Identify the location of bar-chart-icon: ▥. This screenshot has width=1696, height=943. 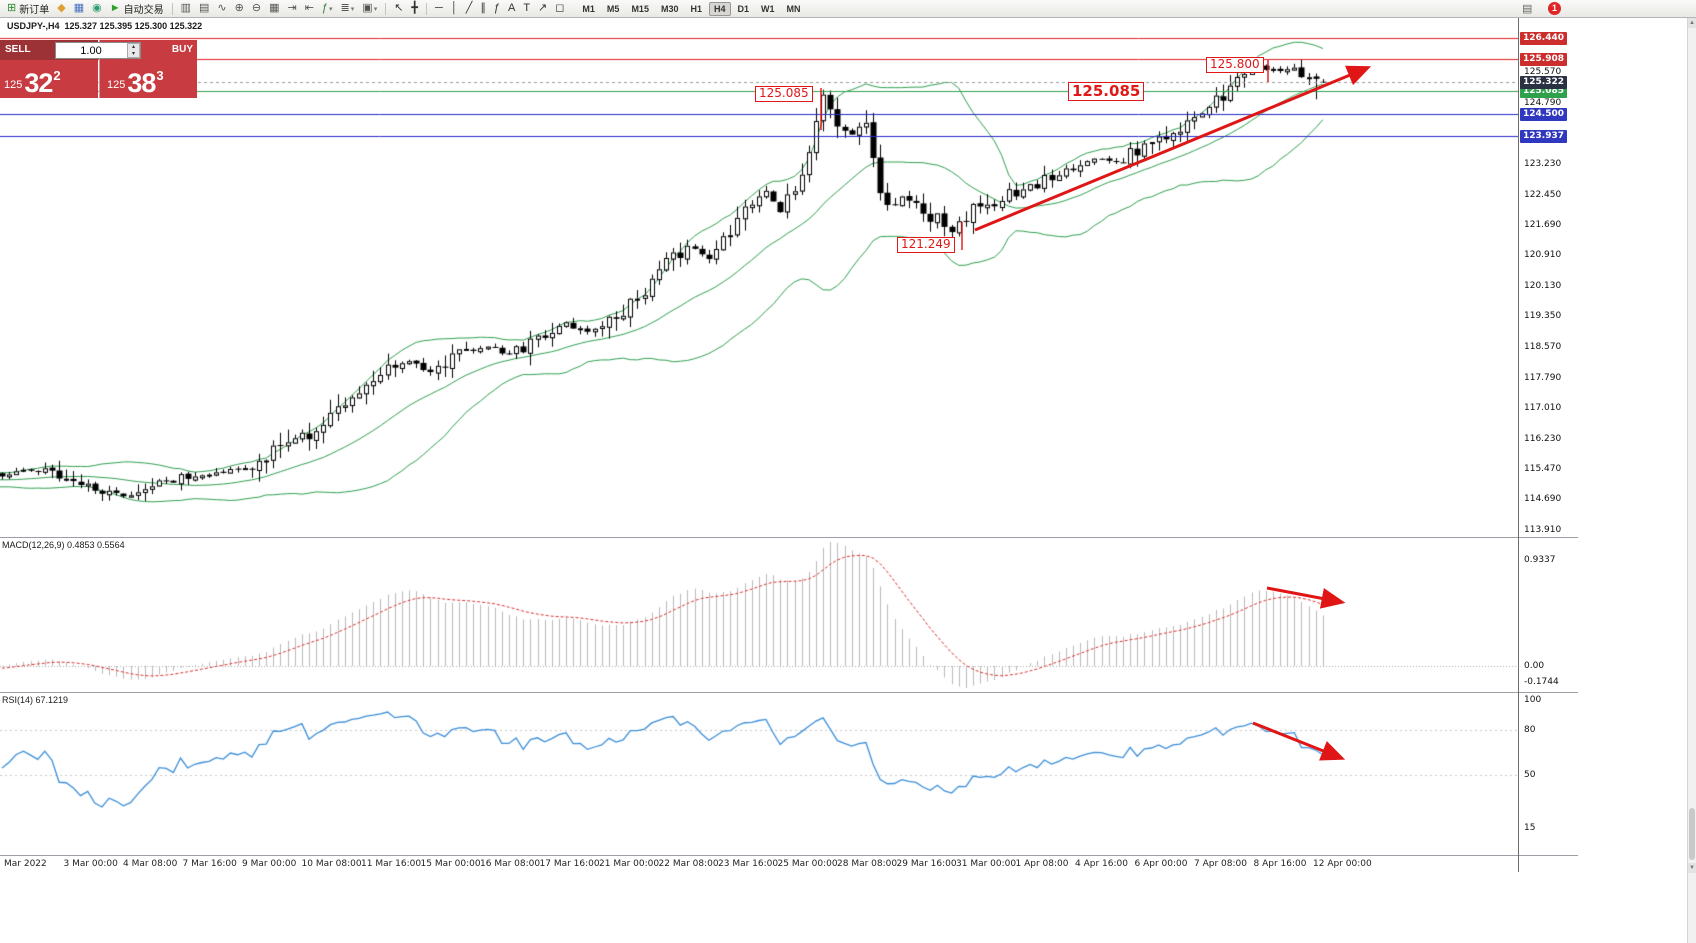
(185, 8).